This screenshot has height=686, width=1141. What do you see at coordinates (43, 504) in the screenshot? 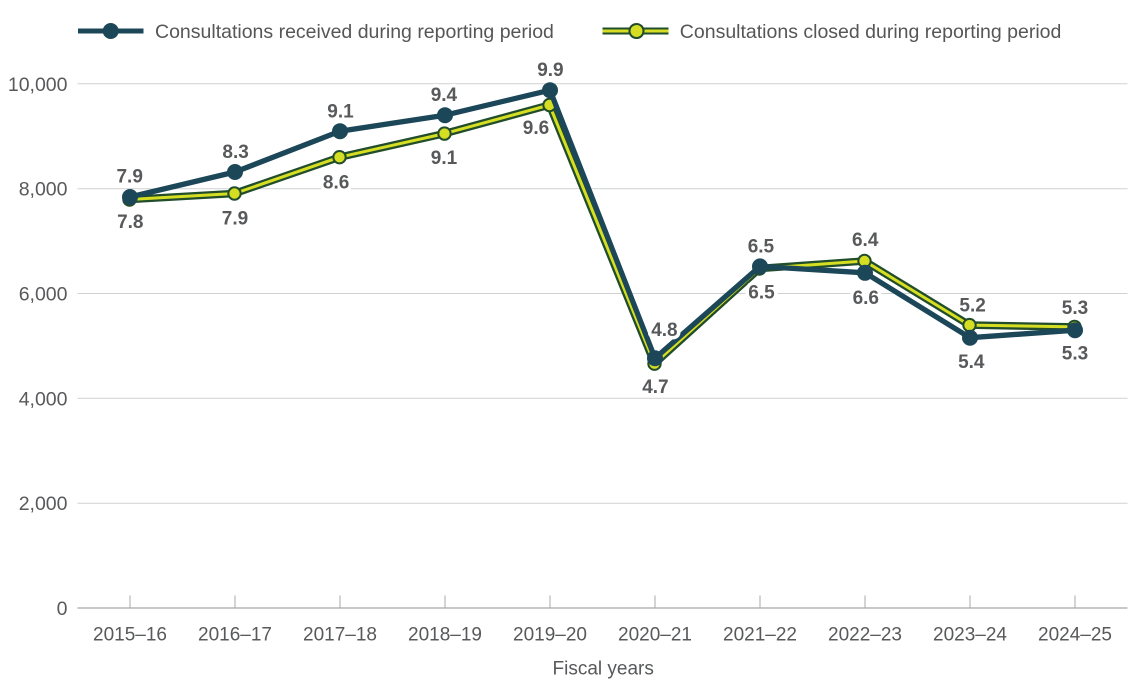
I see `svg-text: 2,000` at bounding box center [43, 504].